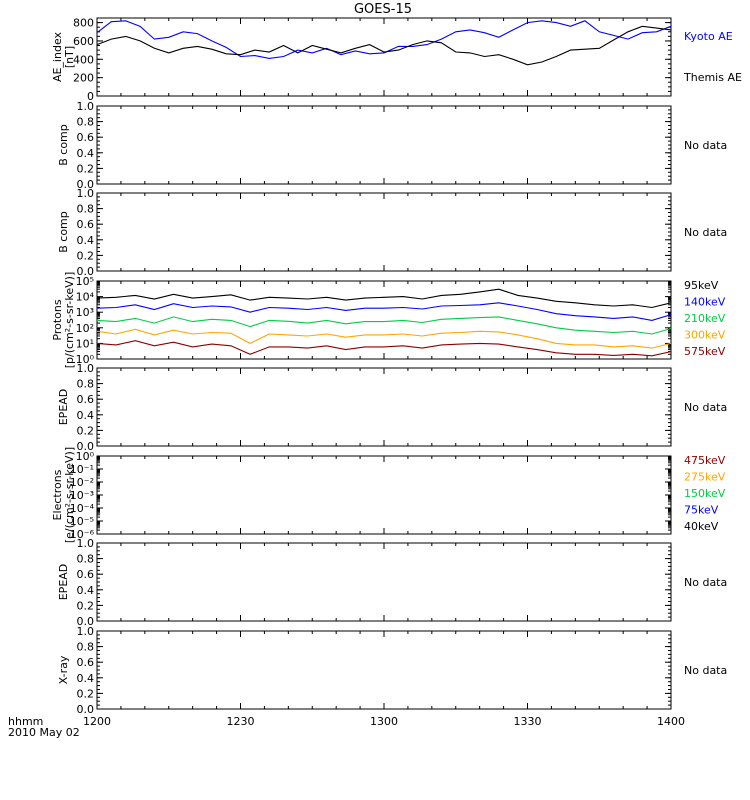  Describe the element at coordinates (85, 328) in the screenshot. I see `y-tick-label: 10²` at that location.